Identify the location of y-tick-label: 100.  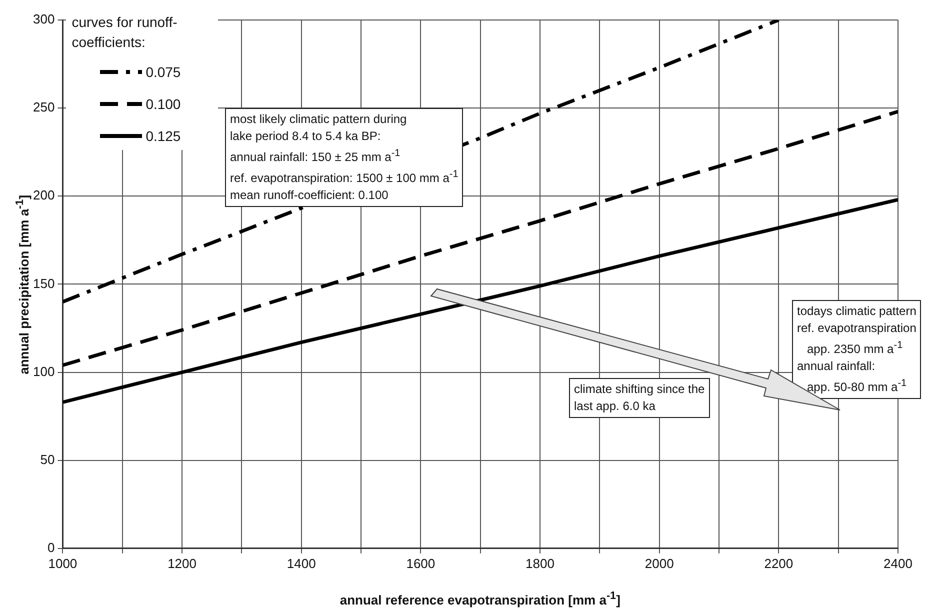
(43, 371).